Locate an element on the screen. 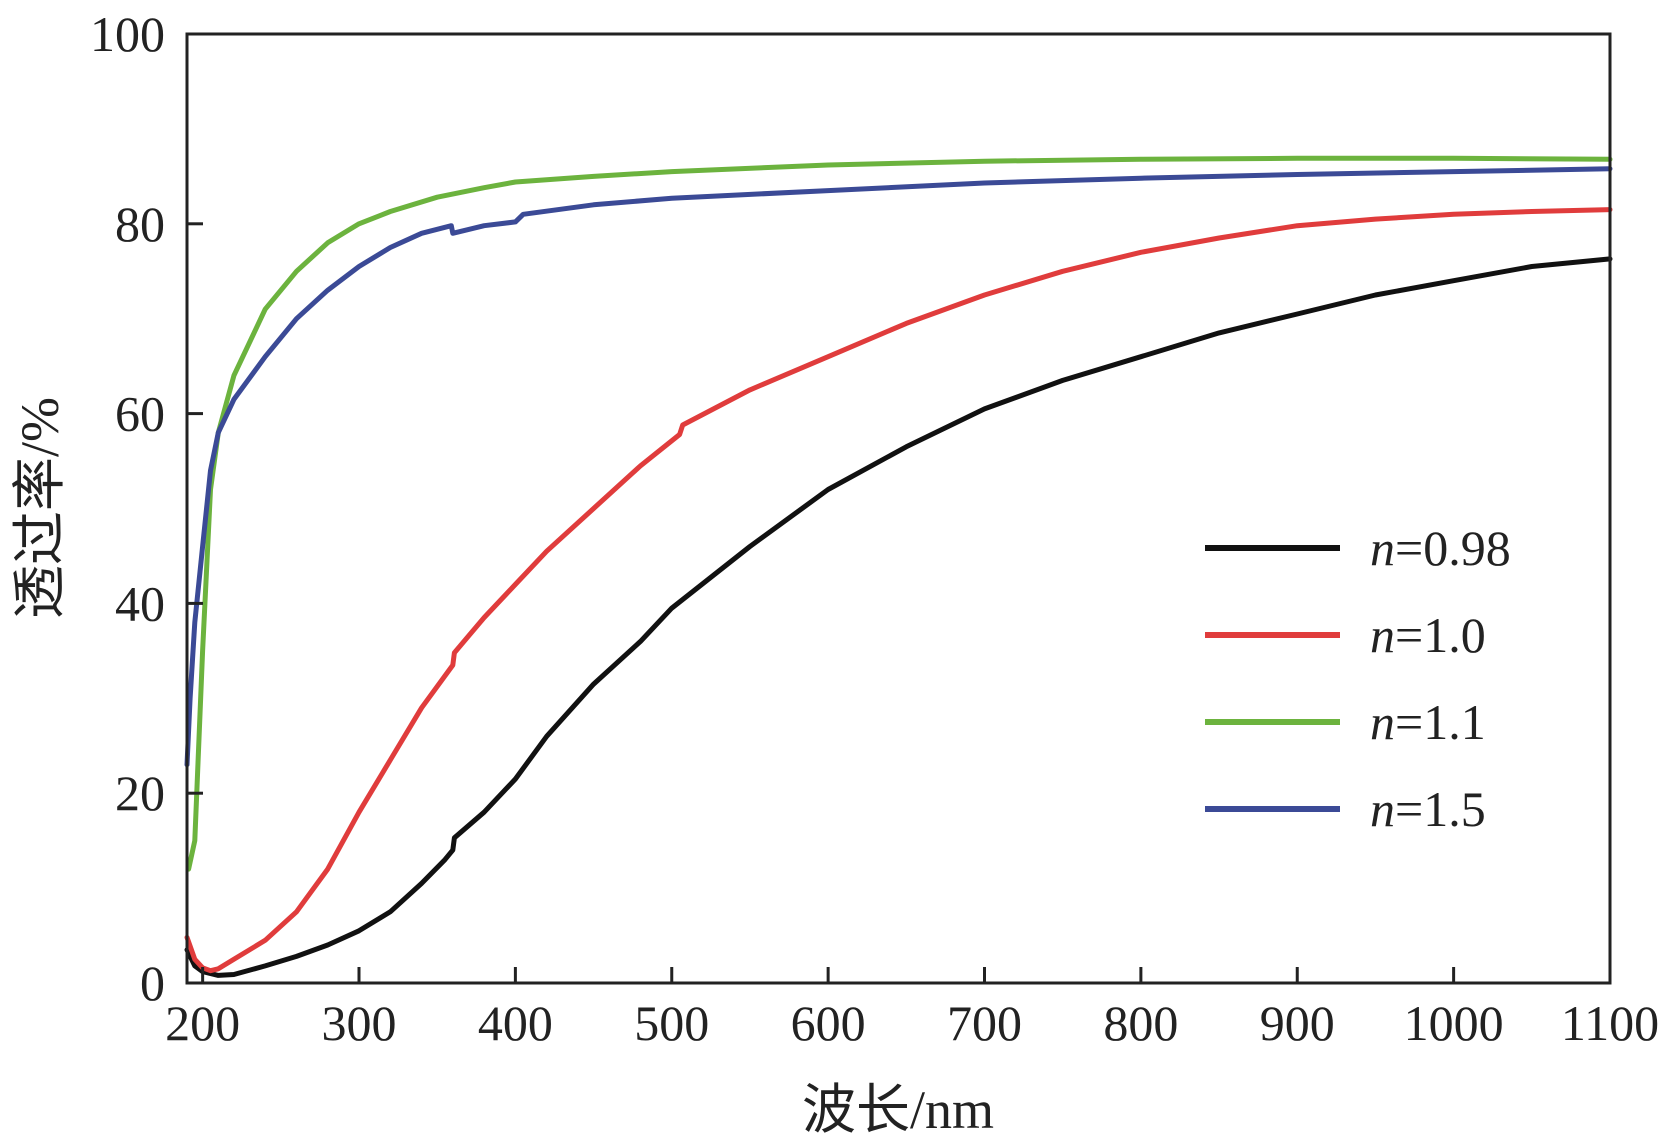 The image size is (1666, 1145). x-tick-label: 300 is located at coordinates (359, 1023).